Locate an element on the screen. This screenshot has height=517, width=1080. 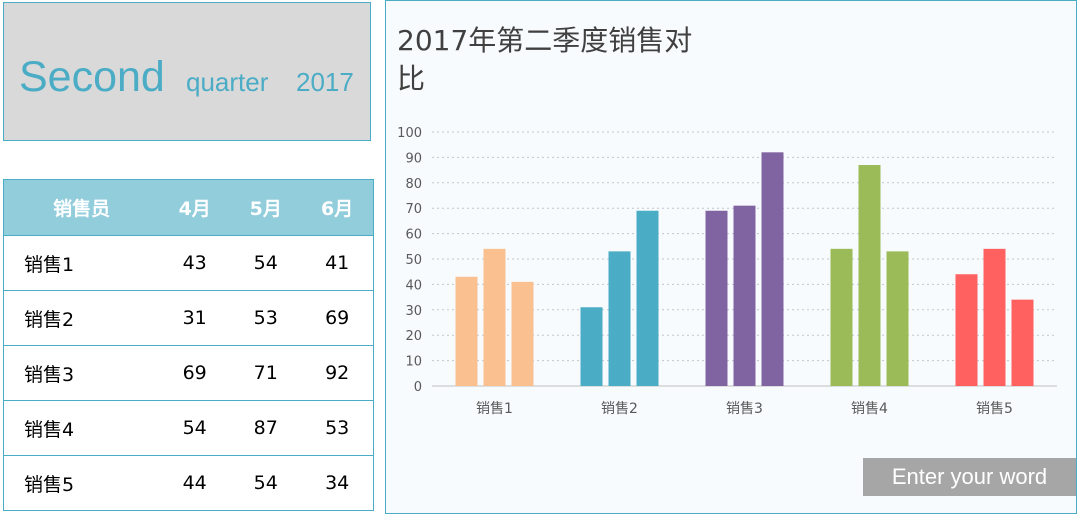
table-row: 销售1 43 54 41 is located at coordinates (188, 263).